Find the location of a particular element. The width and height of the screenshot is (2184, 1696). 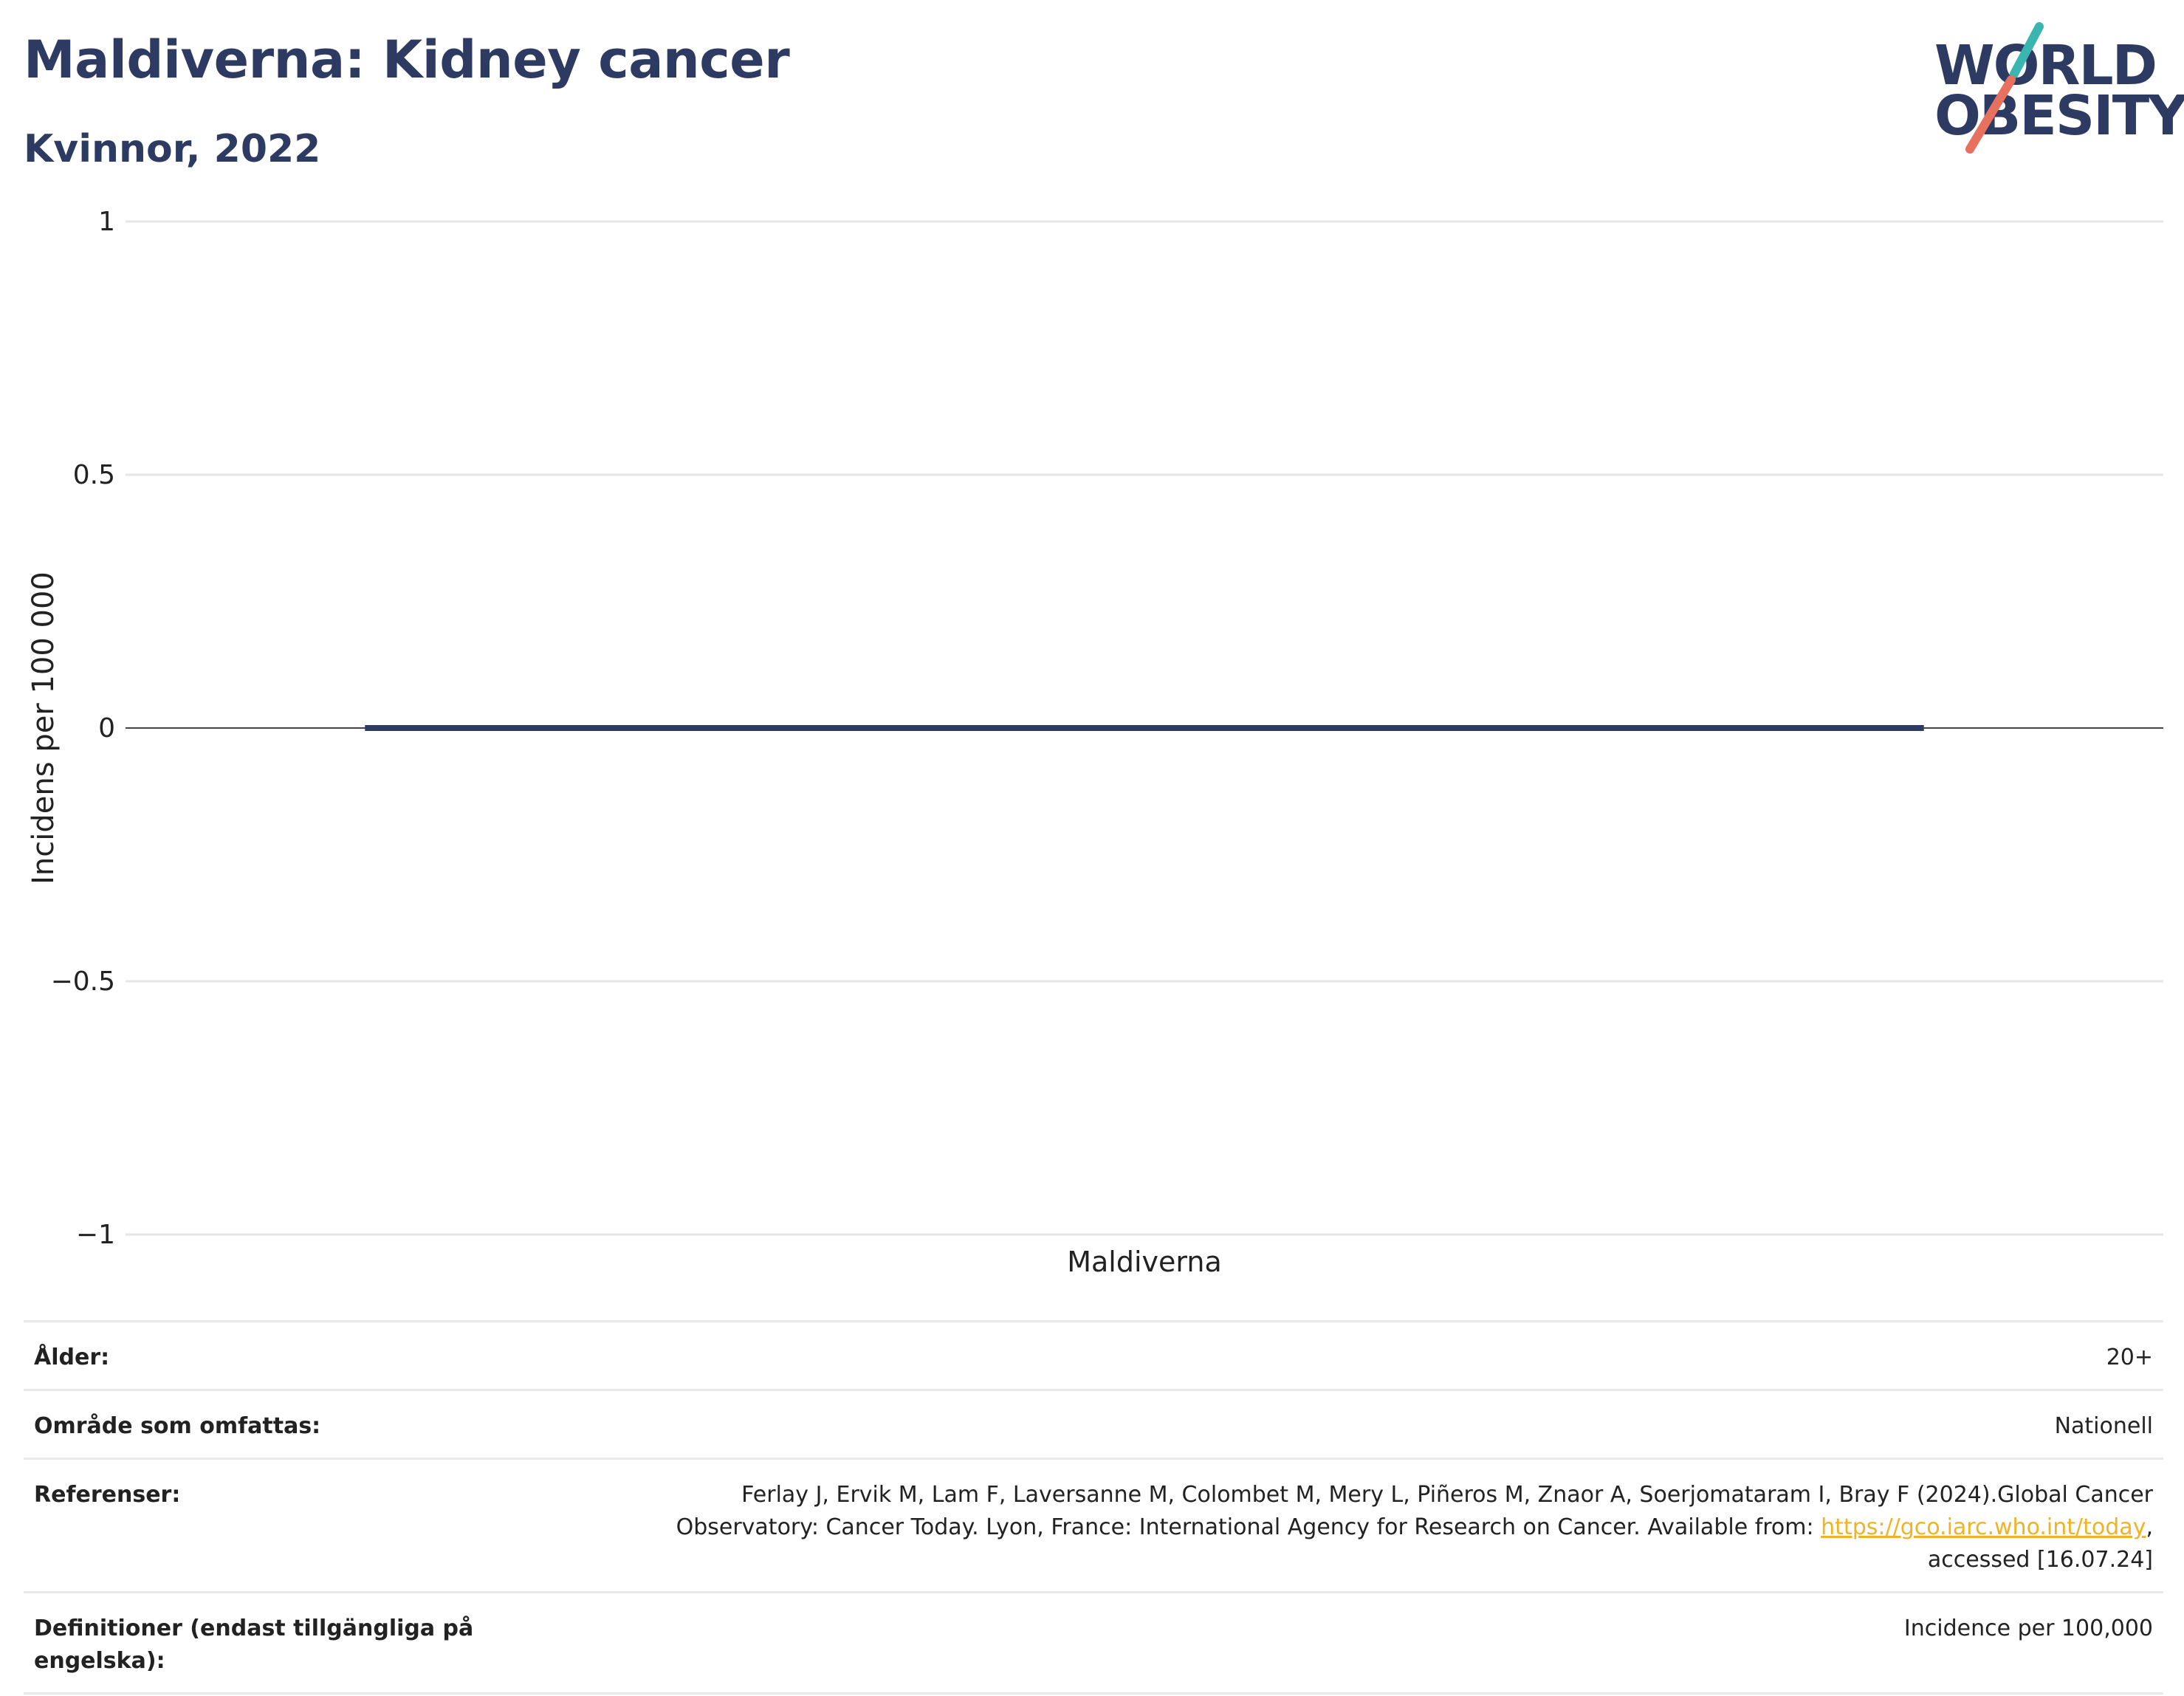

y-tick-label: −0.5 is located at coordinates (83, 982).